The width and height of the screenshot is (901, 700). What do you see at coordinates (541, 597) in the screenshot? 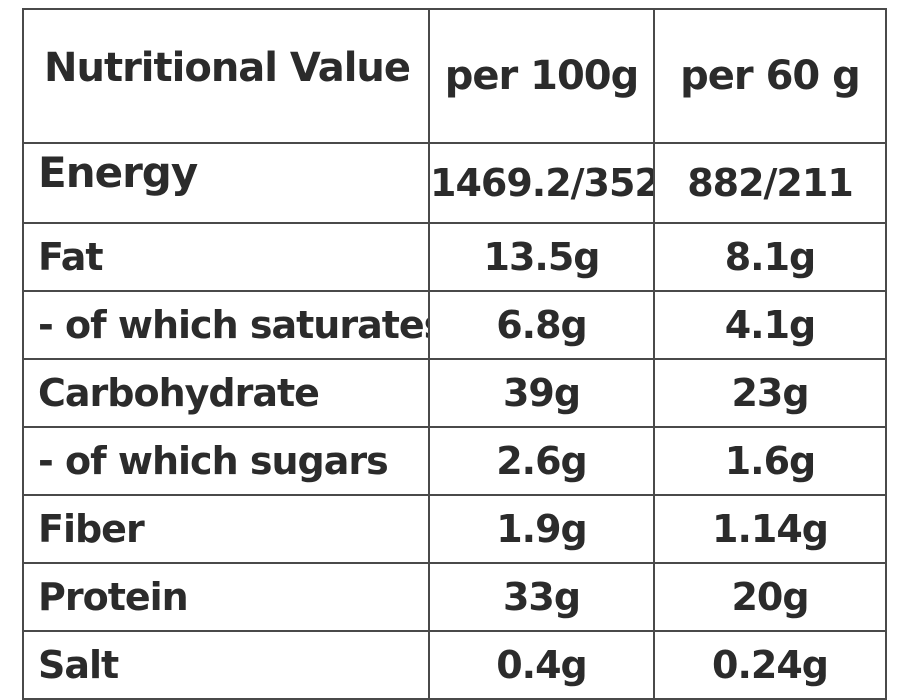
I see `row-value-per-100g: 33g` at bounding box center [541, 597].